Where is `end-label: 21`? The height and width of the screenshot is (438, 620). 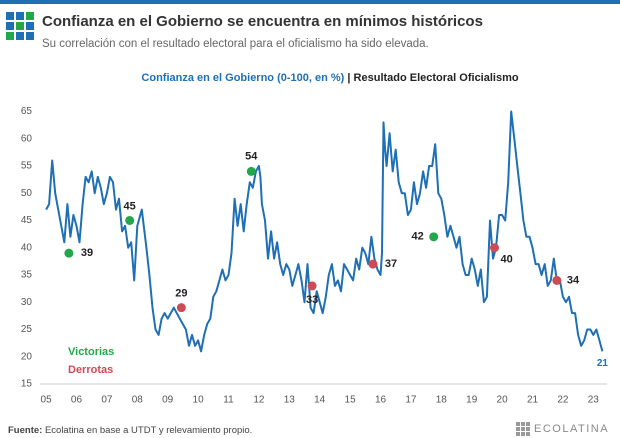 end-label: 21 is located at coordinates (603, 363).